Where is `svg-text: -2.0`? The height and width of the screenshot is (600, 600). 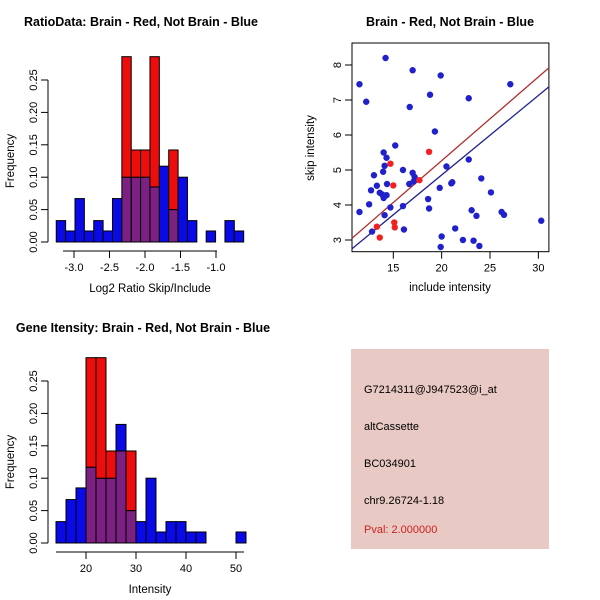 svg-text: -2.0 is located at coordinates (145, 268).